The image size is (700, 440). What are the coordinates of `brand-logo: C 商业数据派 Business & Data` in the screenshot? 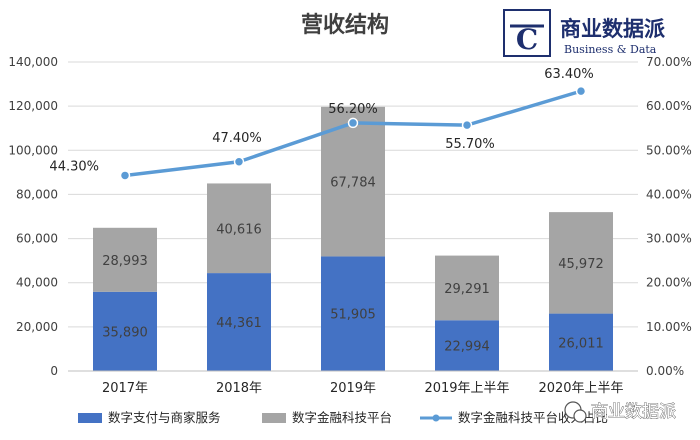 It's located at (584, 33).